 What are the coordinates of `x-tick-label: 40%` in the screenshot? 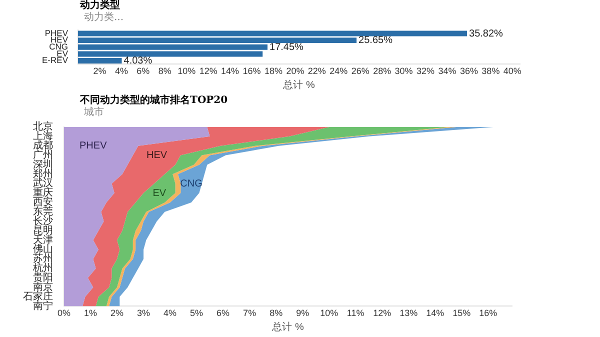 It's located at (512, 71).